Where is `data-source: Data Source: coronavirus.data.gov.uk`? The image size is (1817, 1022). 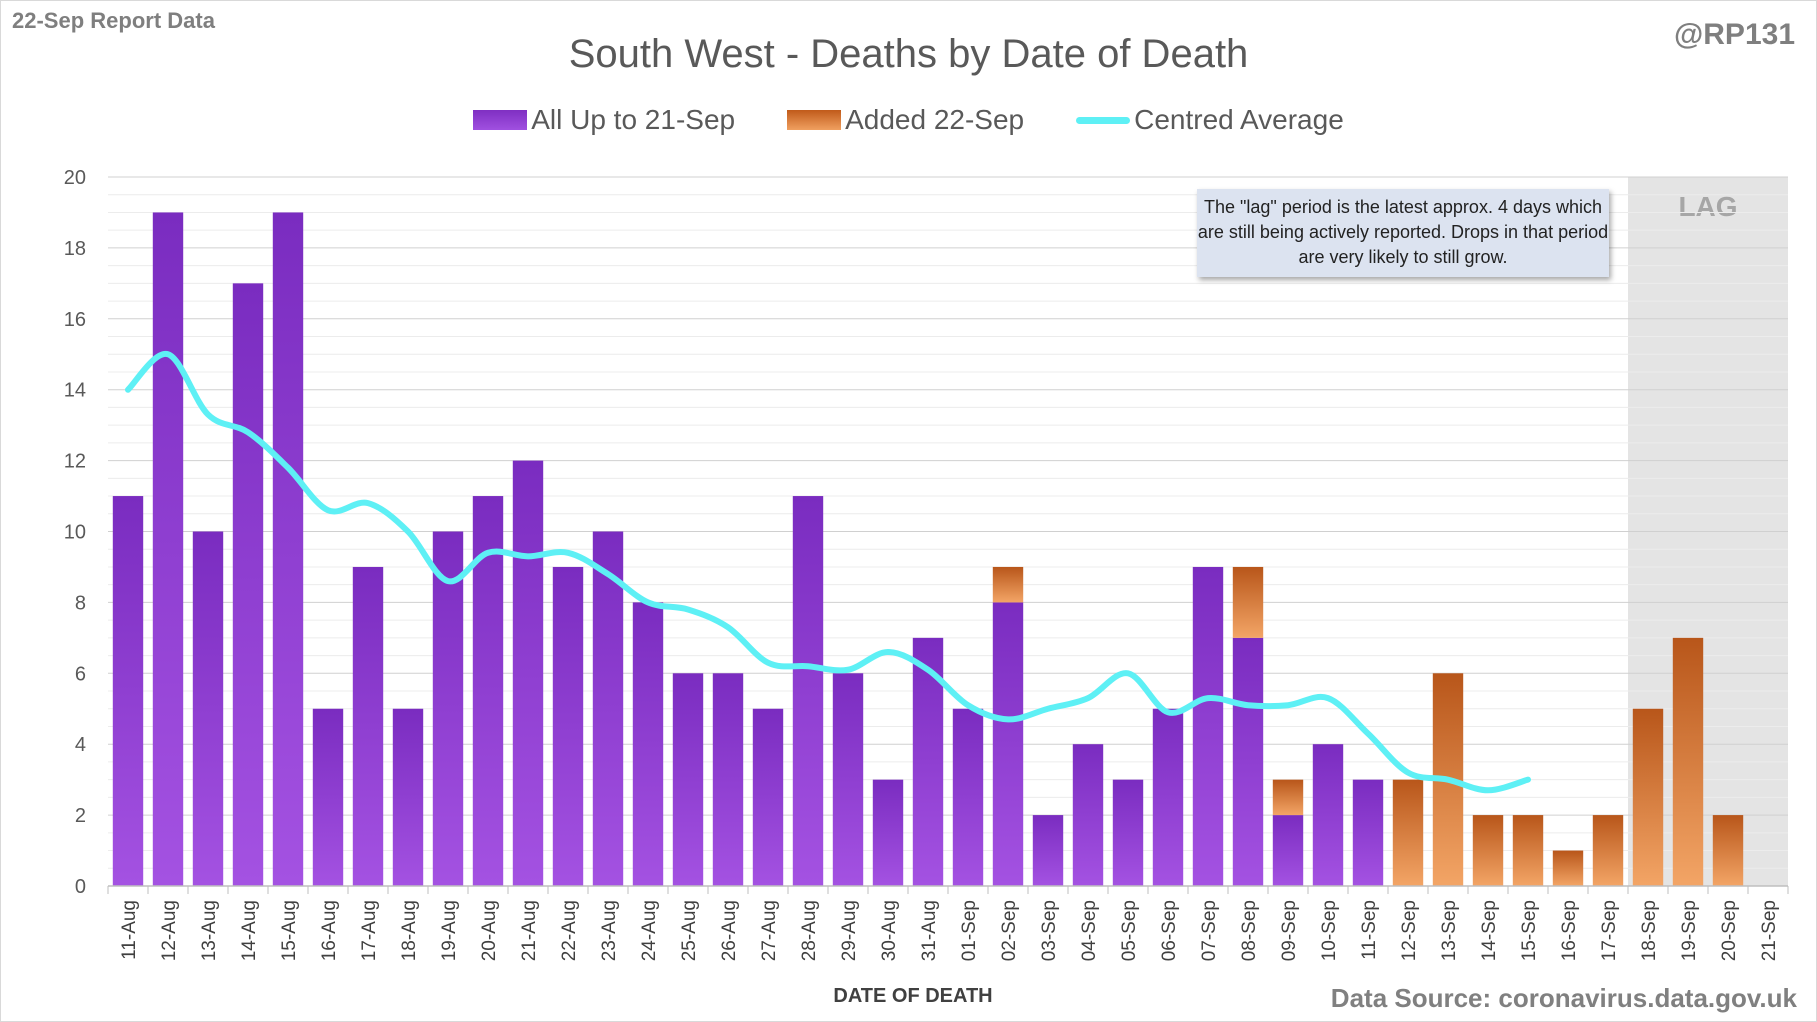 data-source: Data Source: coronavirus.data.gov.uk is located at coordinates (1563, 998).